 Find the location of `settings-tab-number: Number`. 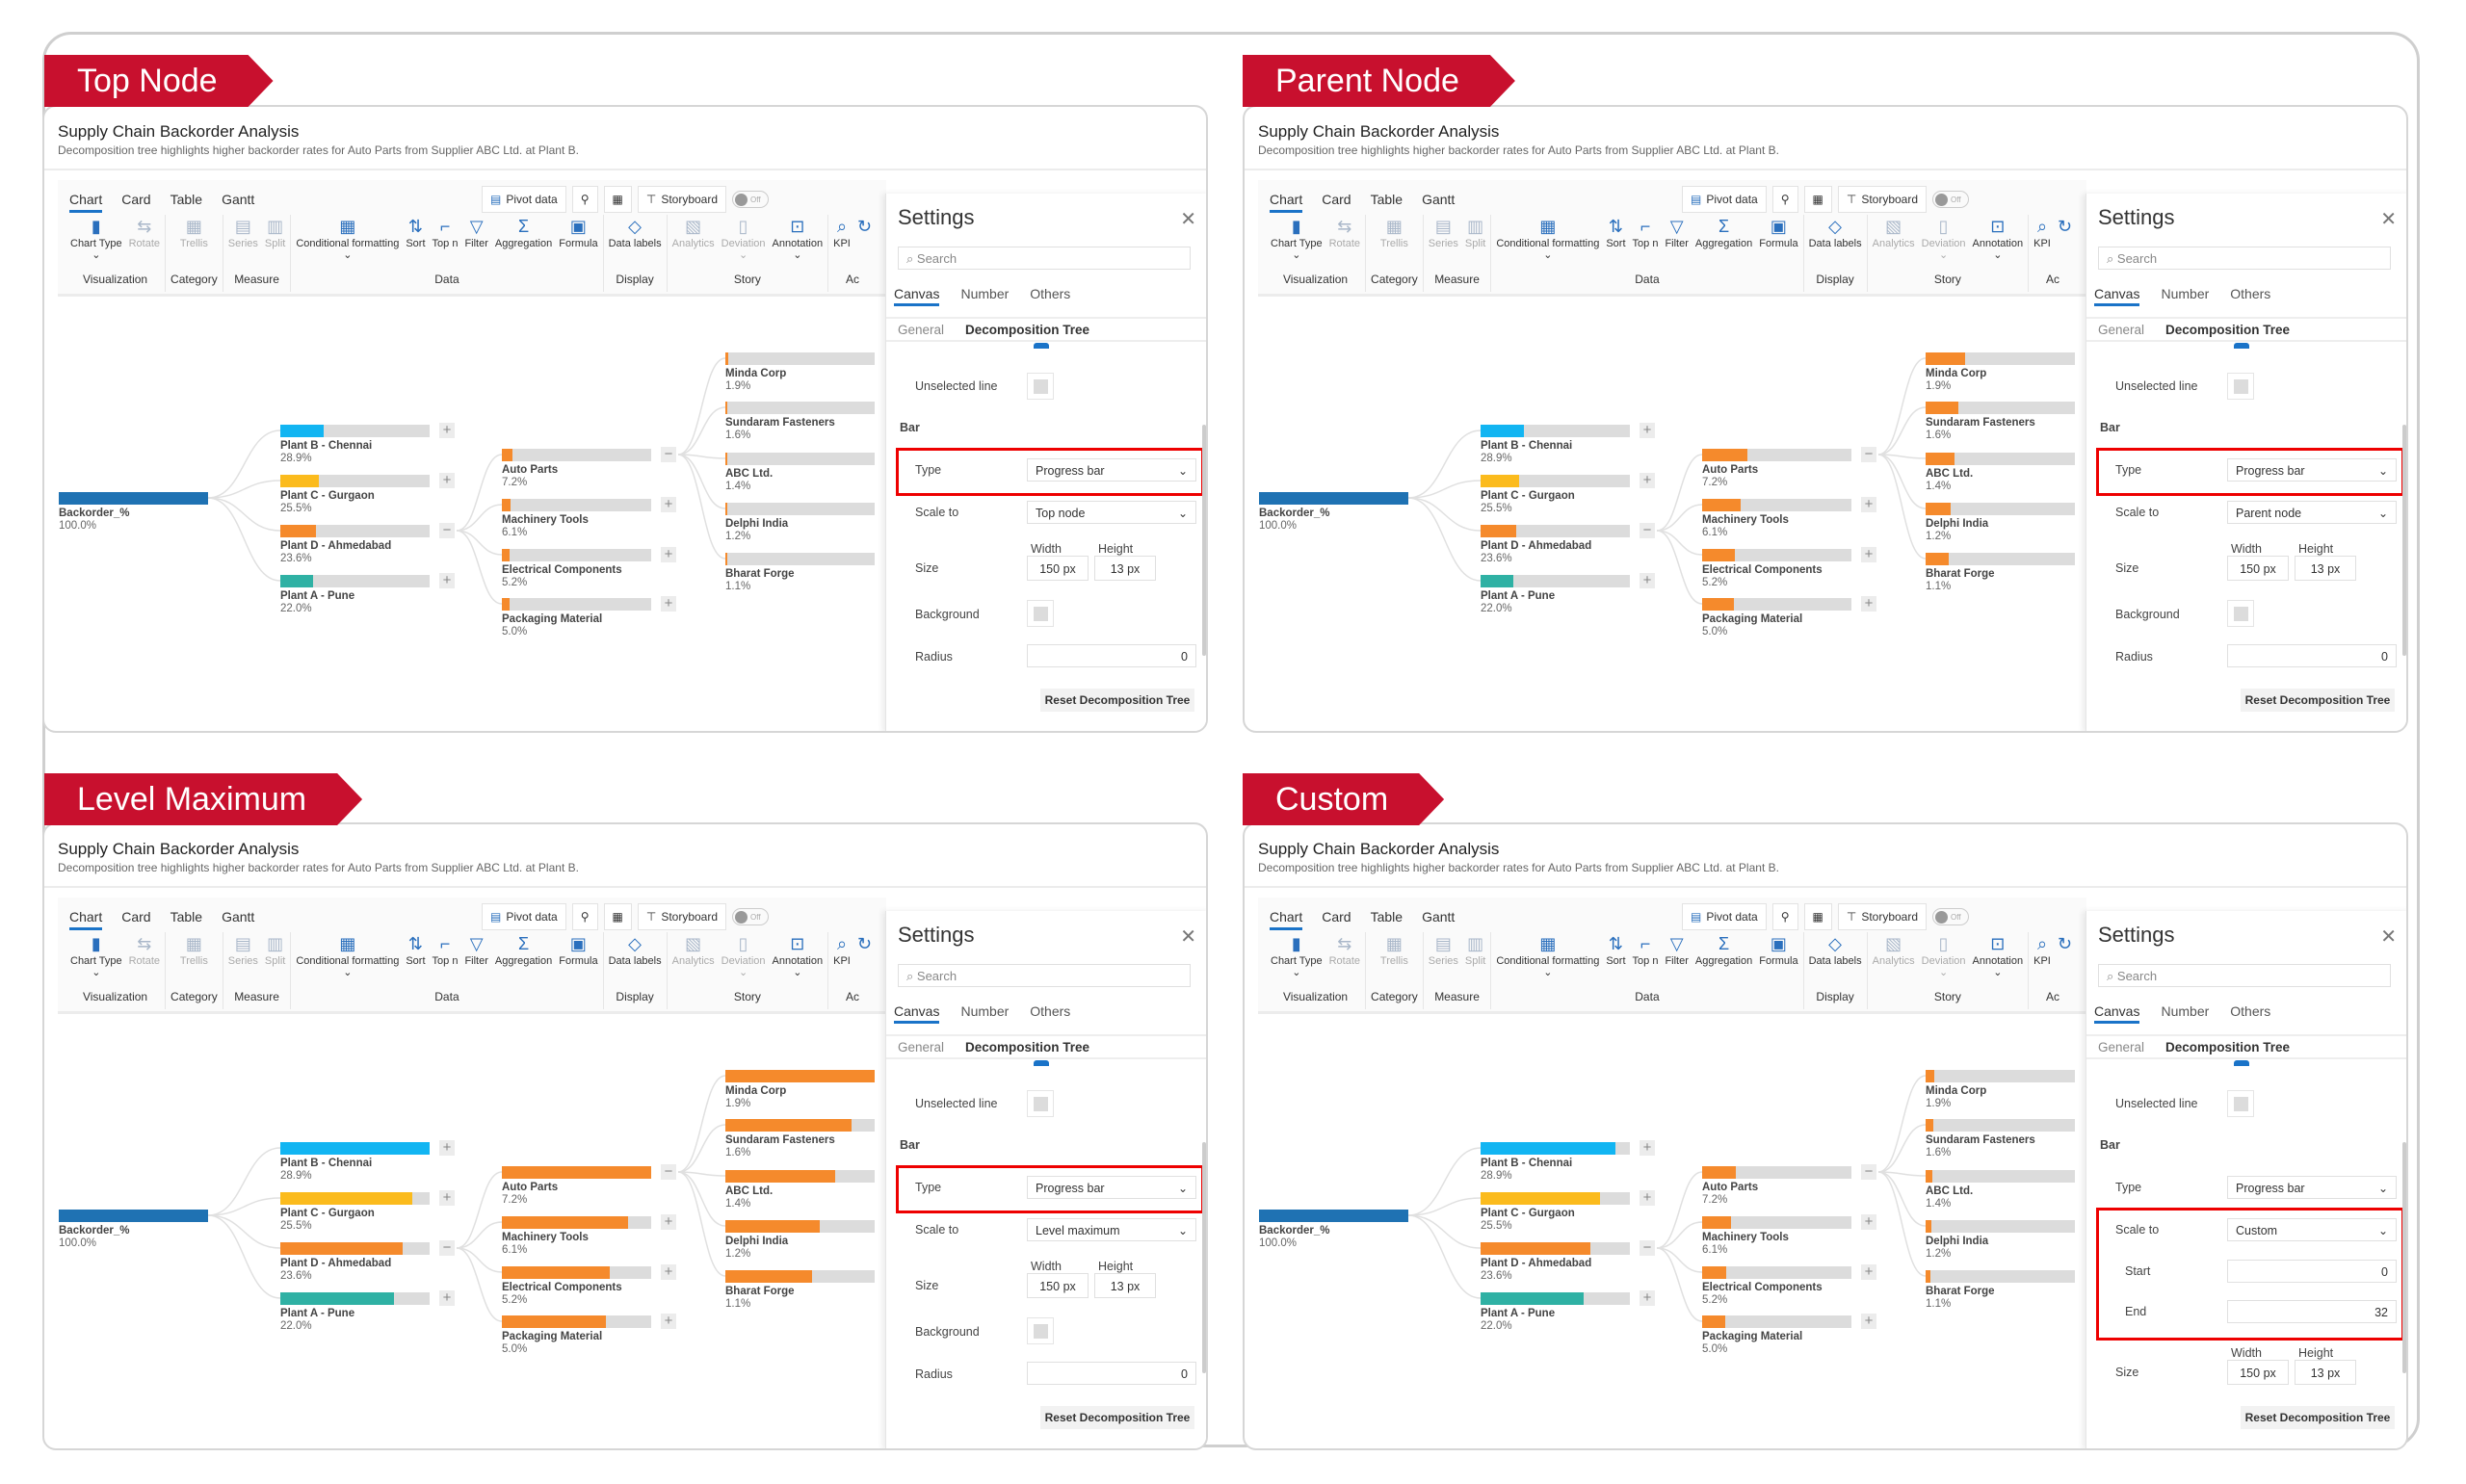

settings-tab-number: Number is located at coordinates (985, 293).